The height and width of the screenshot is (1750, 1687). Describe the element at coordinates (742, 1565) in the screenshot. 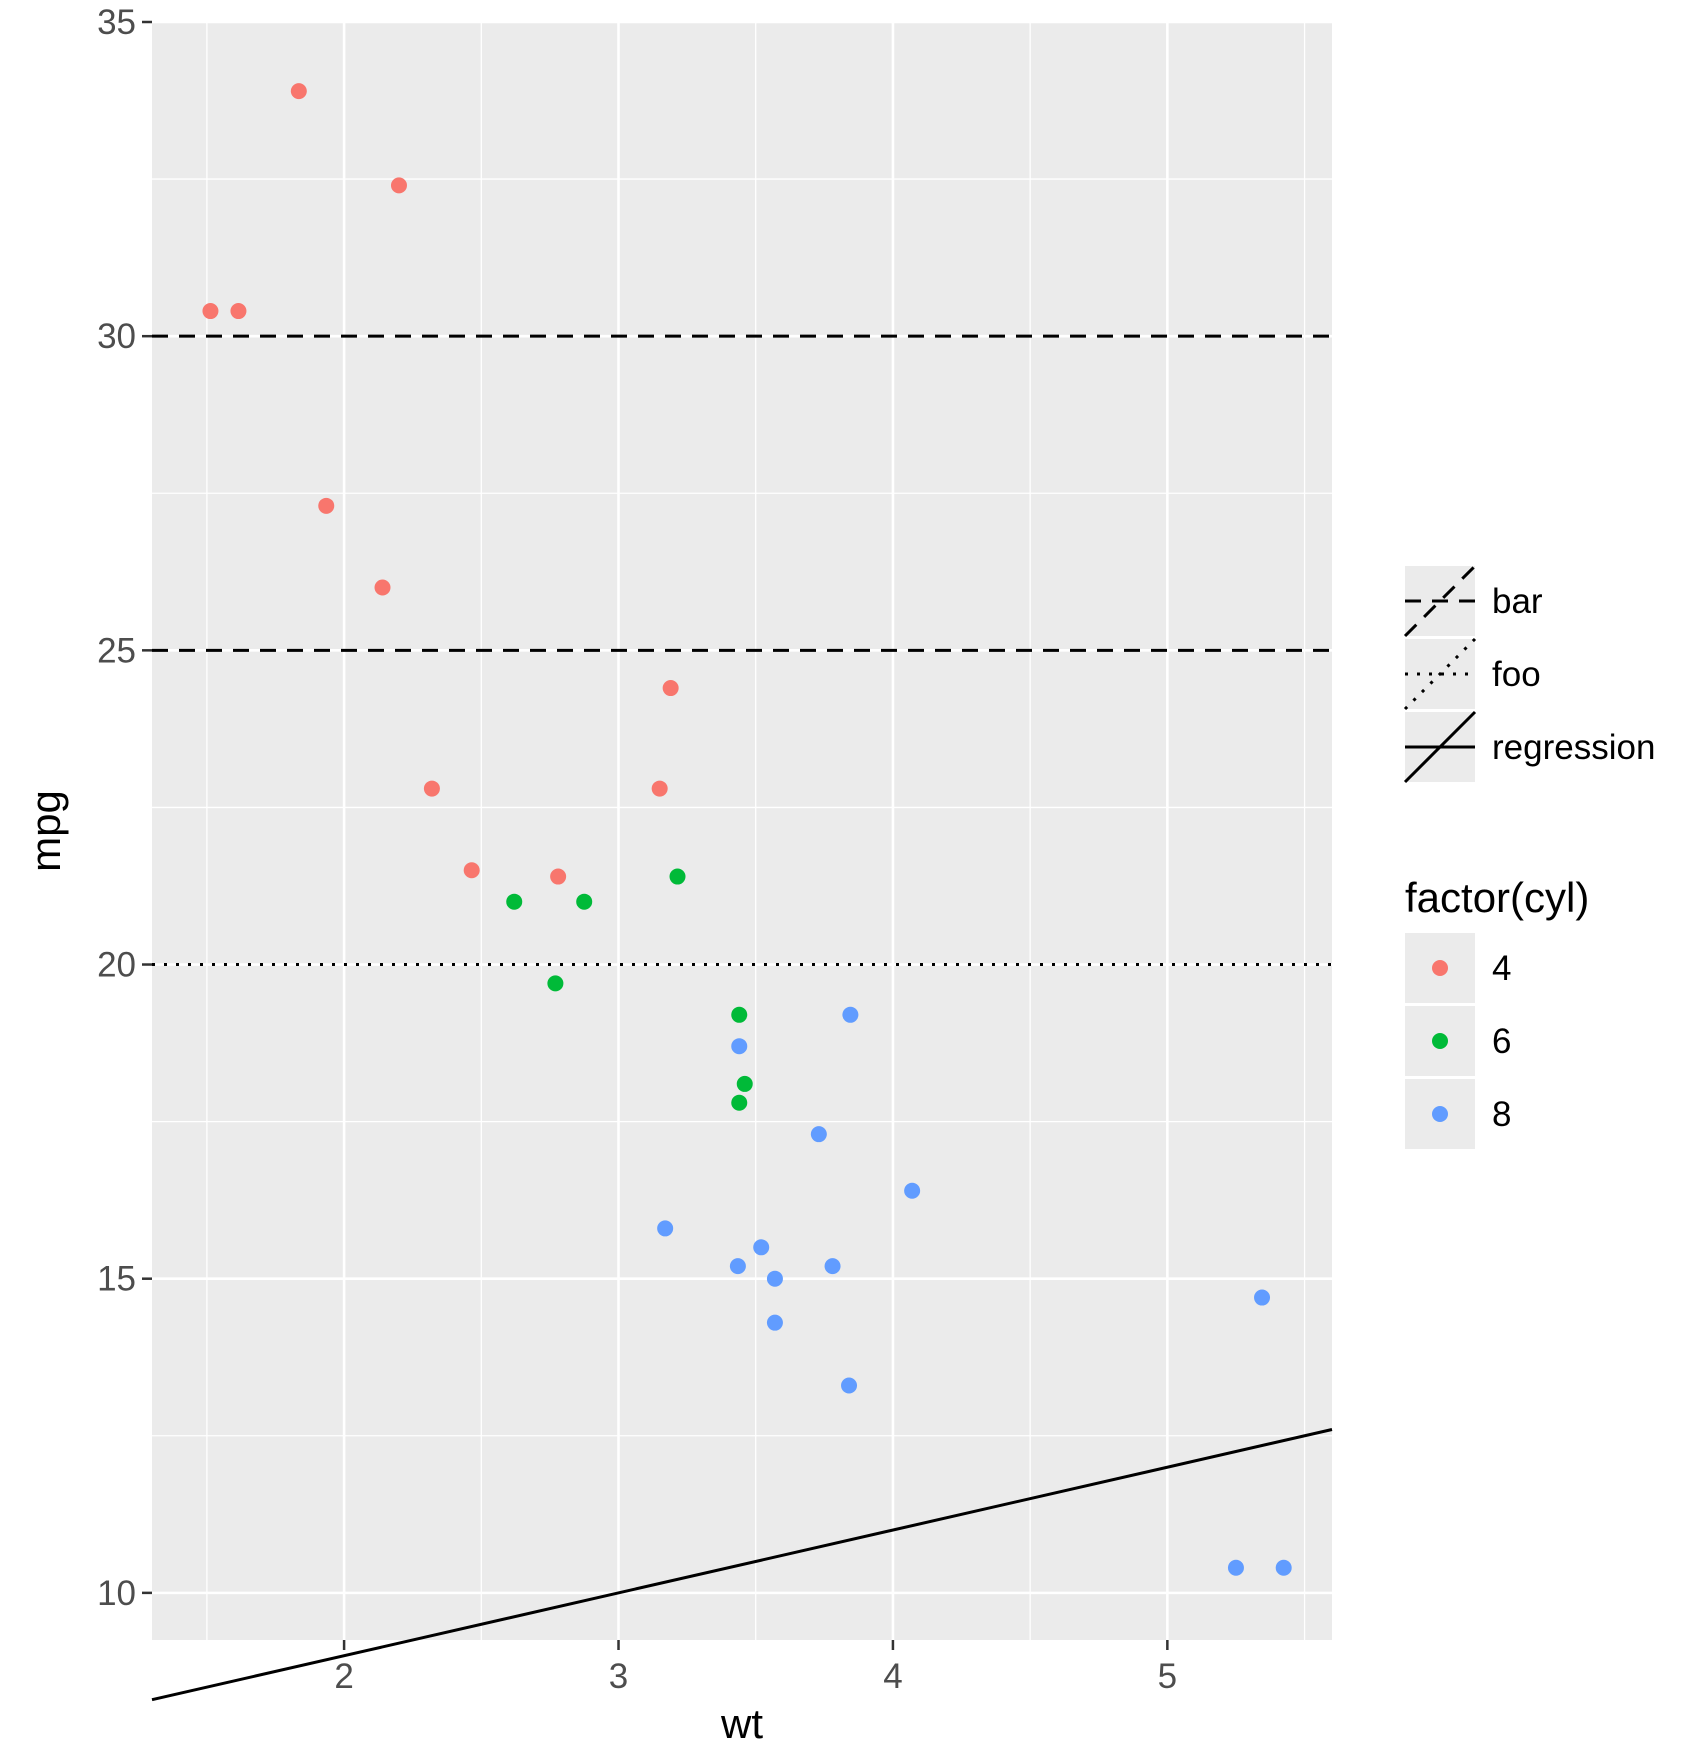

I see `abline-regression` at that location.